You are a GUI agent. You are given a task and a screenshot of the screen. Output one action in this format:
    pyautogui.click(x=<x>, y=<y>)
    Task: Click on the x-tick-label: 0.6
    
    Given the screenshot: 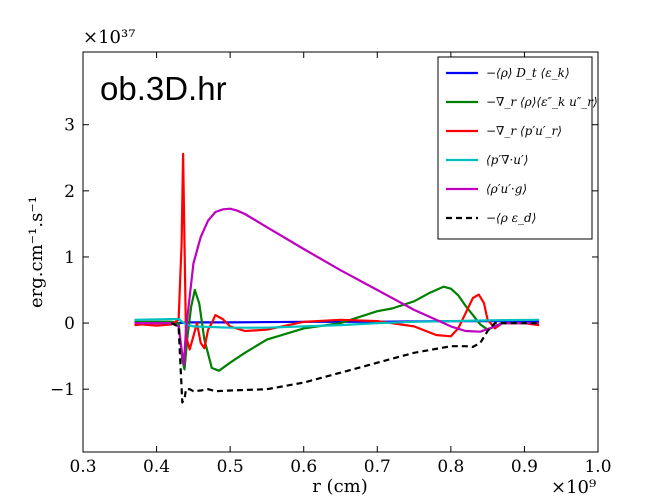 What is the action you would take?
    pyautogui.click(x=303, y=467)
    